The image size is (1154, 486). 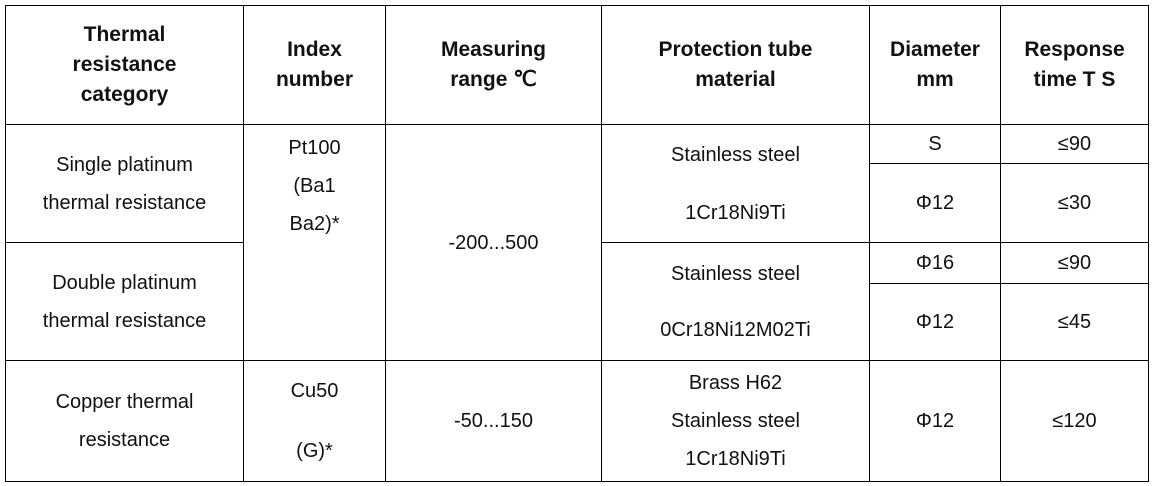 What do you see at coordinates (735, 183) in the screenshot?
I see `cell: Stainless steel 1Cr18Ni9Ti` at bounding box center [735, 183].